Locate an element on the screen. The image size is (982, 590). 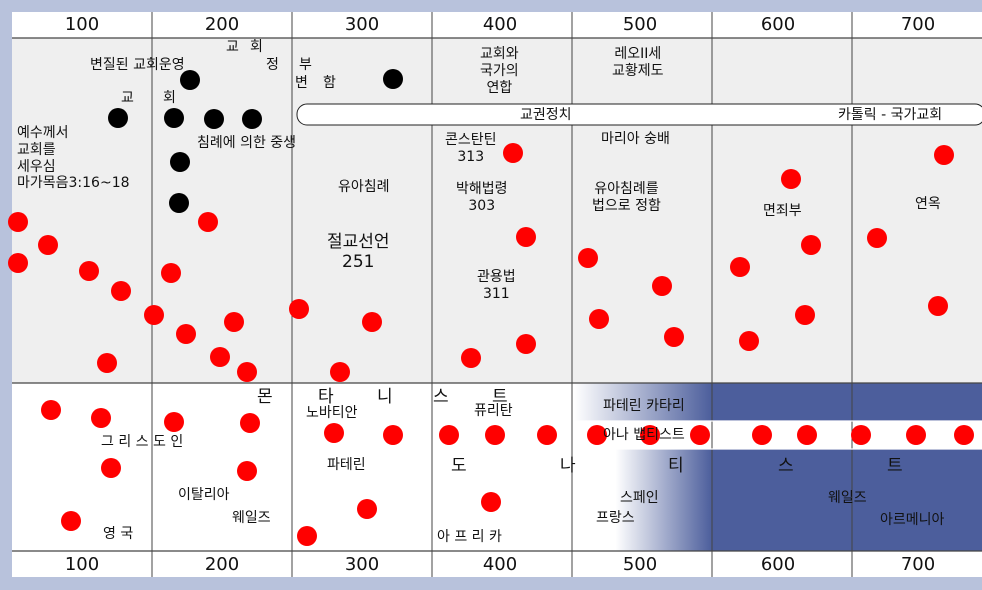
label-montanist-seu: 스 is located at coordinates (441, 397).